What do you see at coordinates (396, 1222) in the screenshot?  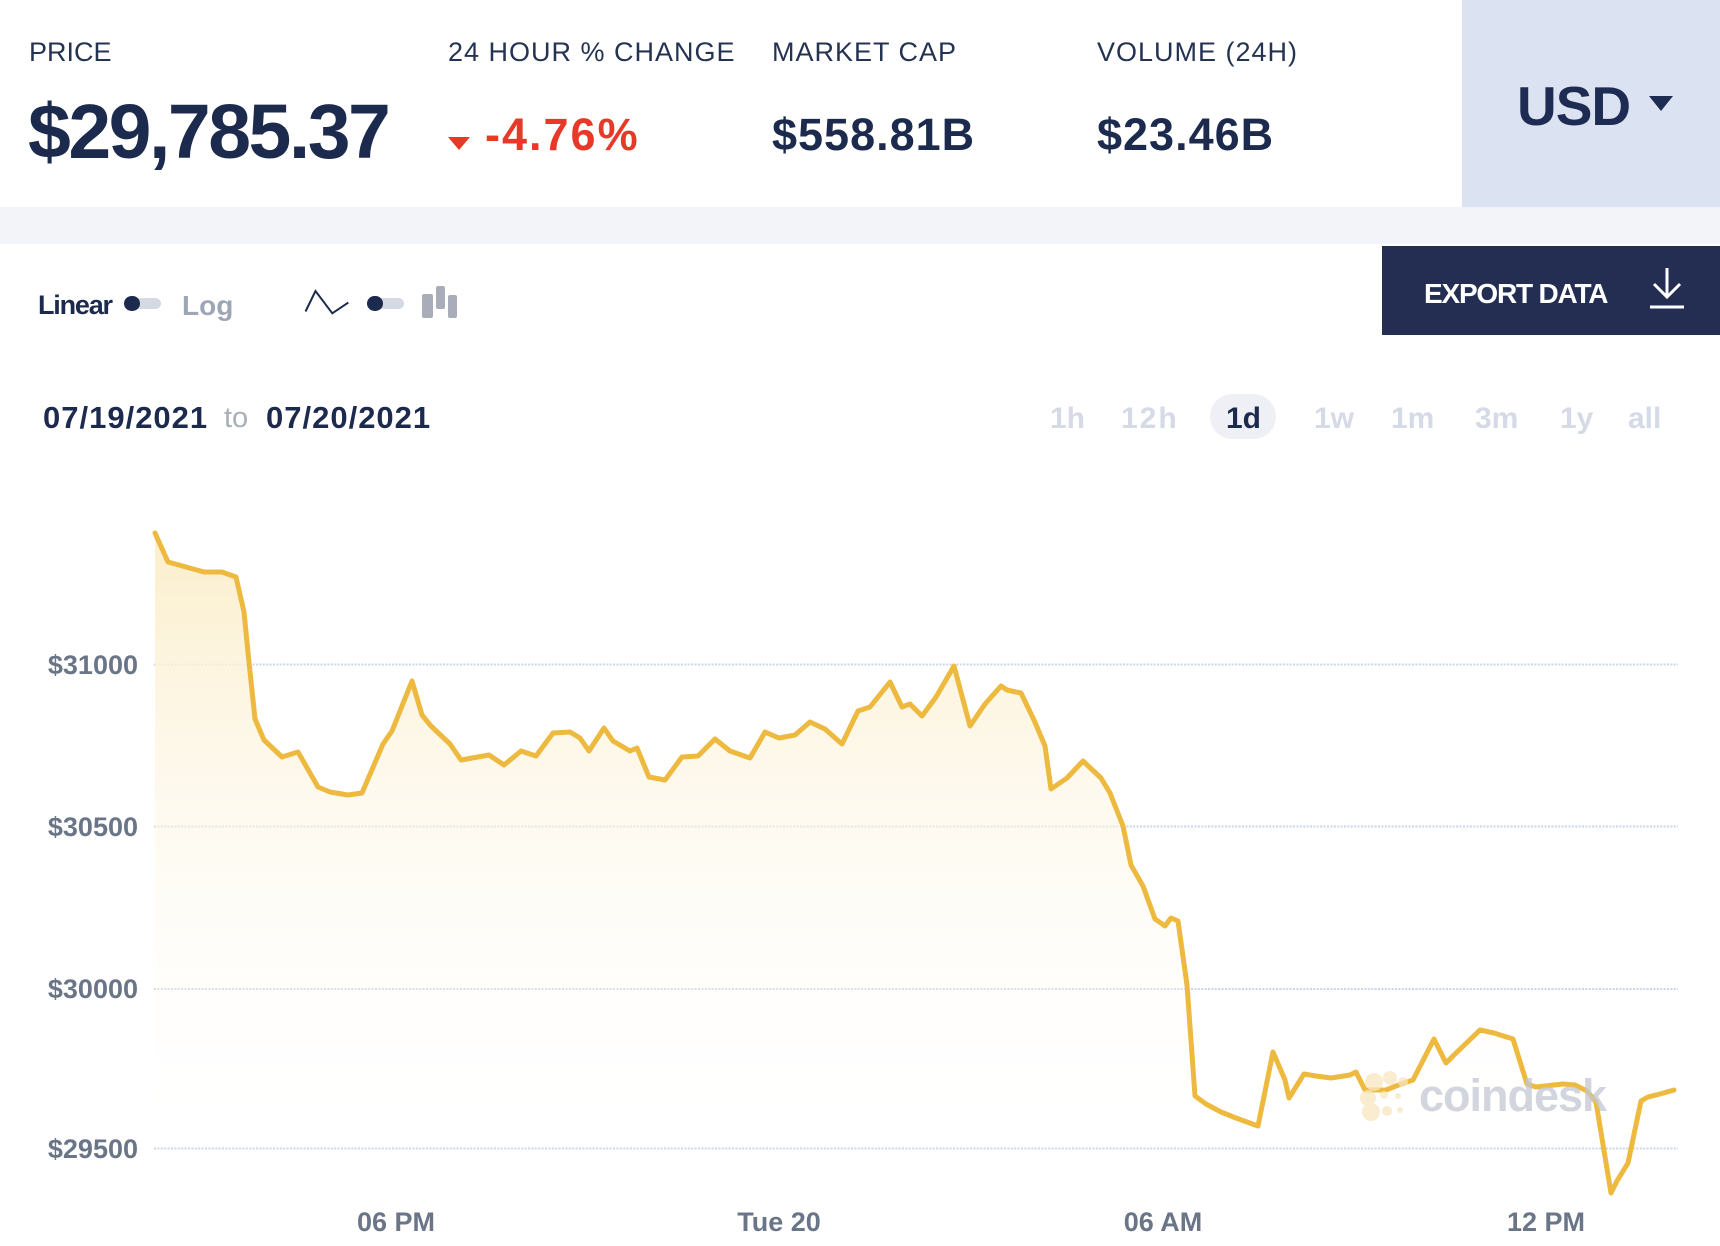 I see `svg-text: 06 PM` at bounding box center [396, 1222].